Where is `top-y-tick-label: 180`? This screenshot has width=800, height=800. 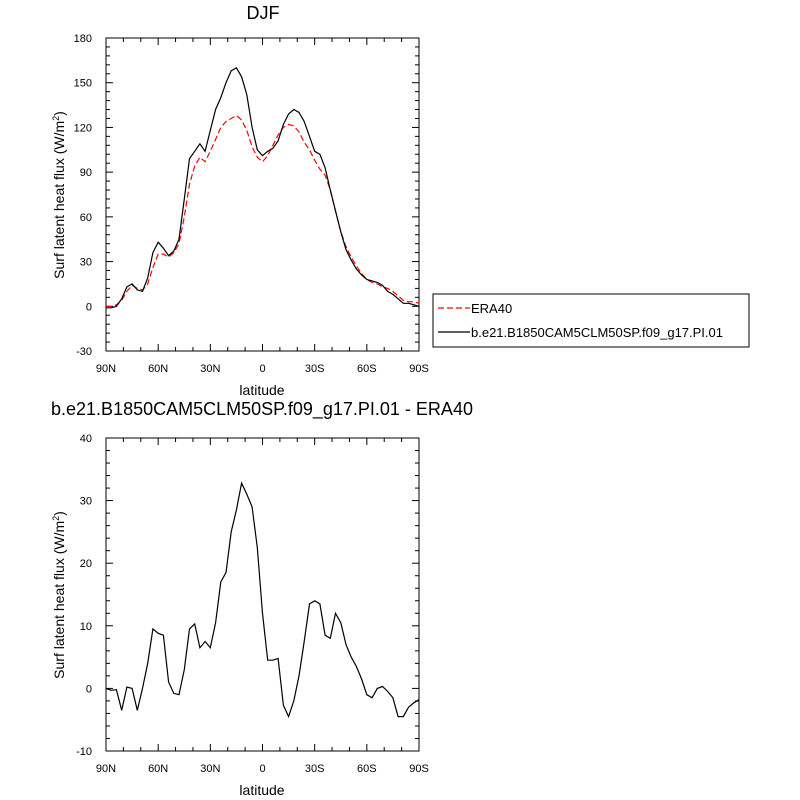
top-y-tick-label: 180 is located at coordinates (83, 39).